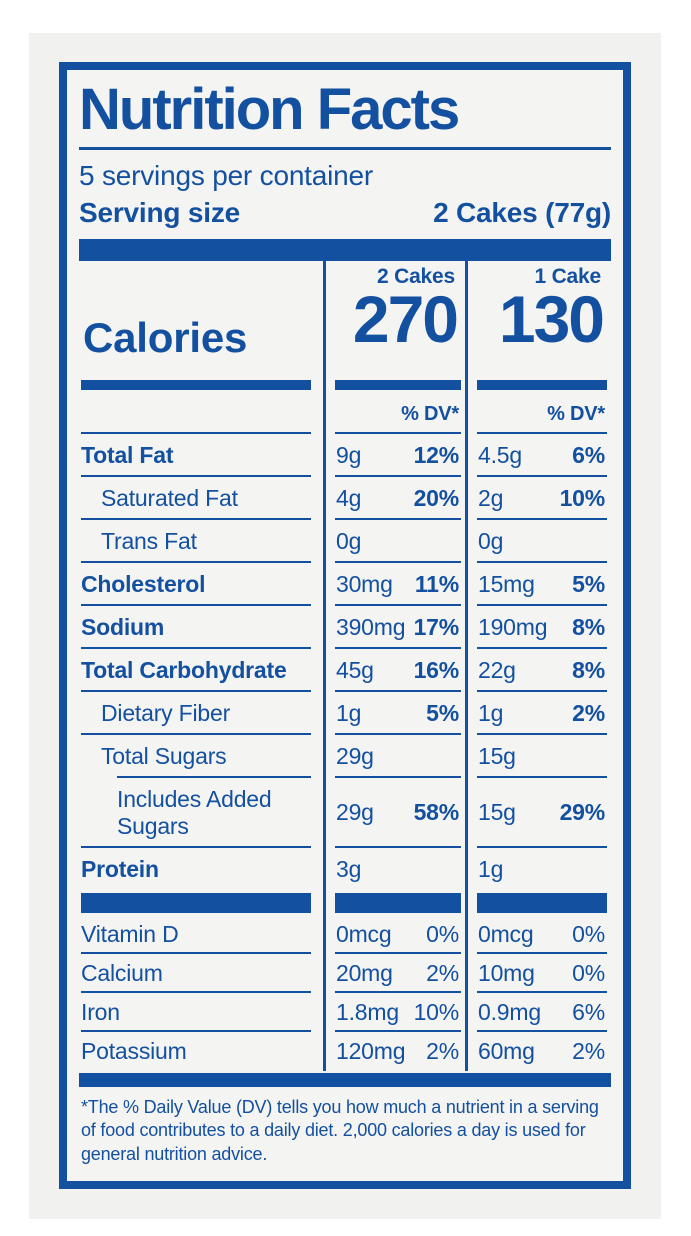 The height and width of the screenshot is (1236, 691). I want to click on dv-header-row: % DV* % DV*, so click(345, 414).